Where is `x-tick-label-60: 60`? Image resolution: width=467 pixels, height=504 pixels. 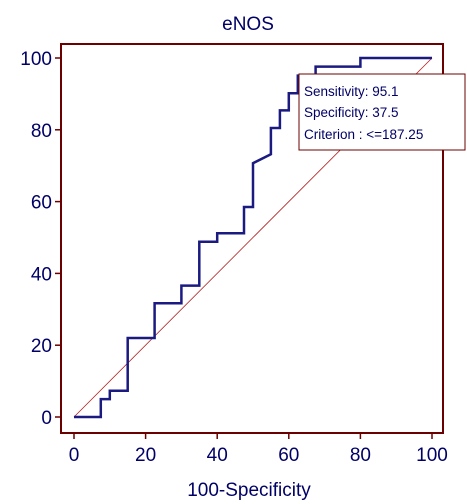 x-tick-label-60: 60 is located at coordinates (288, 455).